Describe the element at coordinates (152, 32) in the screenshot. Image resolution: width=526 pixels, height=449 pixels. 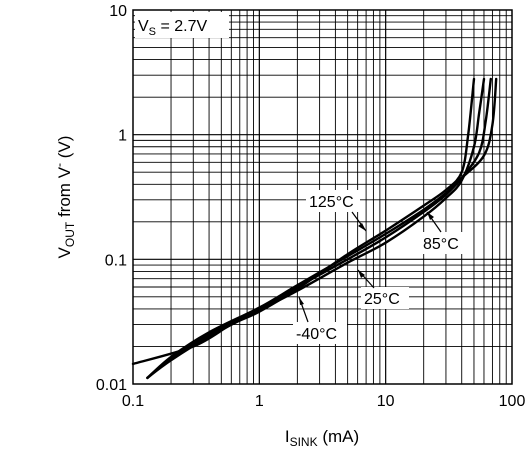
I see `condition-sub: S` at that location.